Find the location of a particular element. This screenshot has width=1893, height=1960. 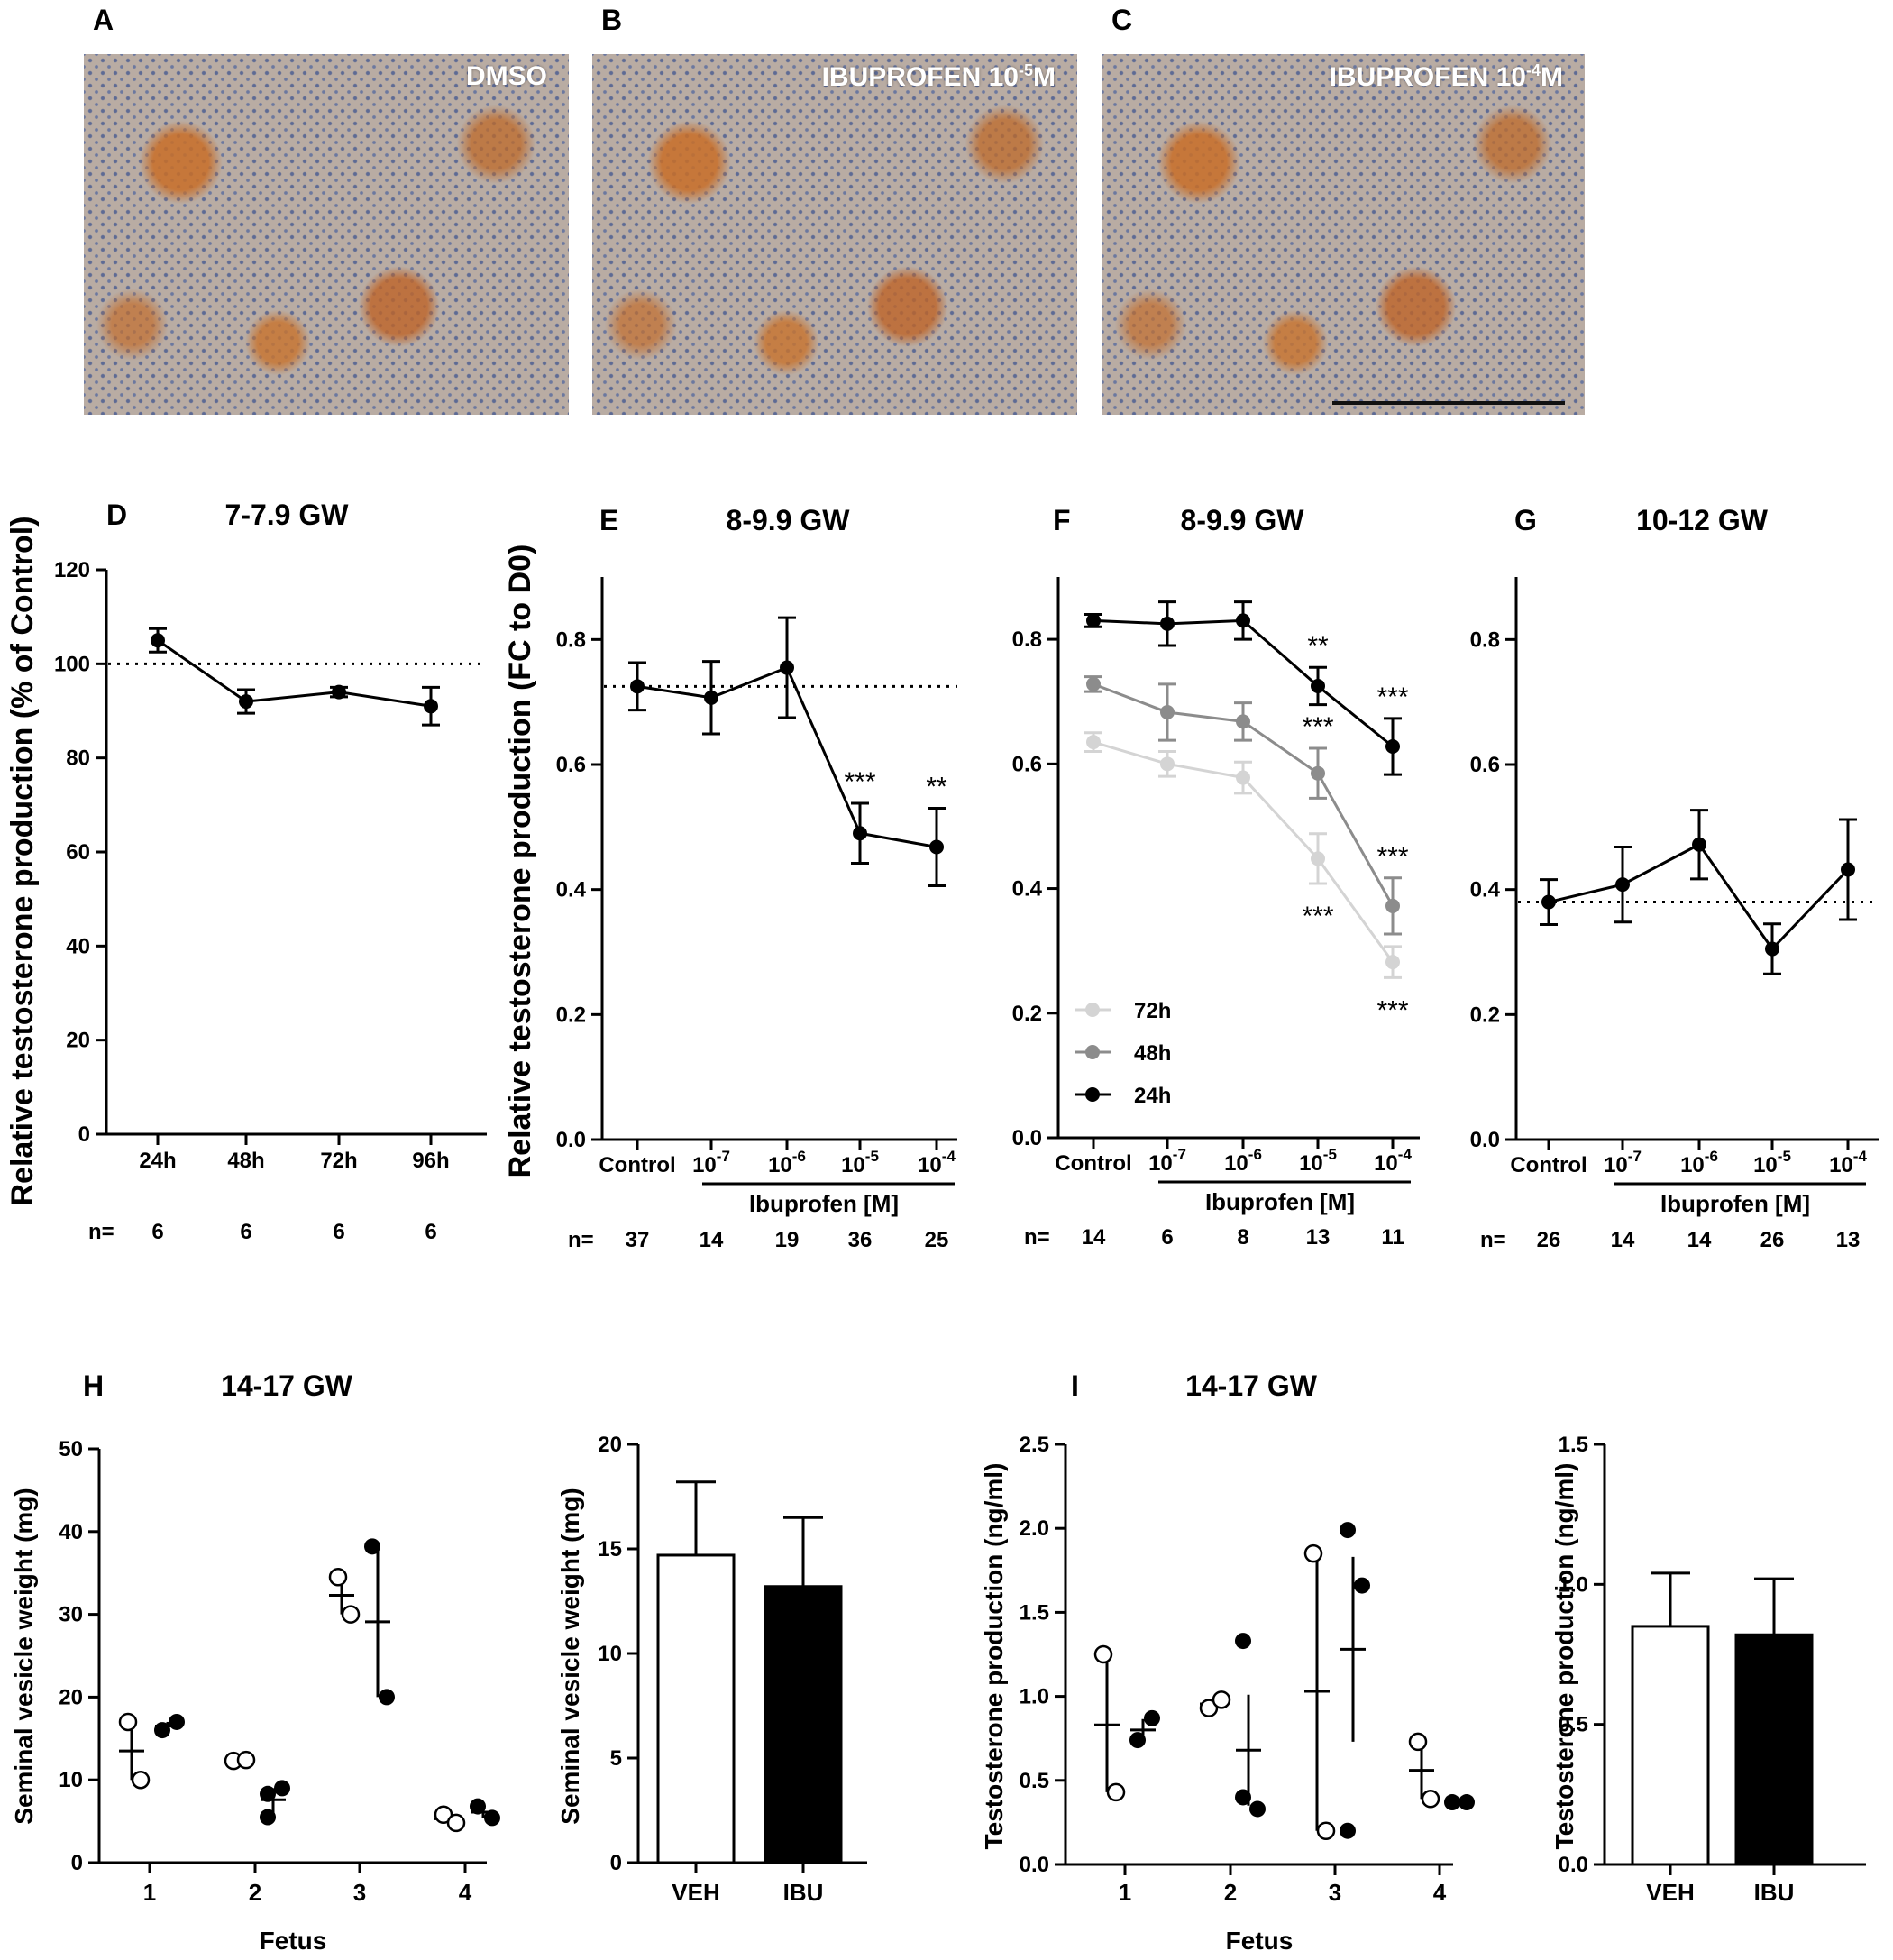

y-tick-label: 0.5 is located at coordinates (1034, 1781).